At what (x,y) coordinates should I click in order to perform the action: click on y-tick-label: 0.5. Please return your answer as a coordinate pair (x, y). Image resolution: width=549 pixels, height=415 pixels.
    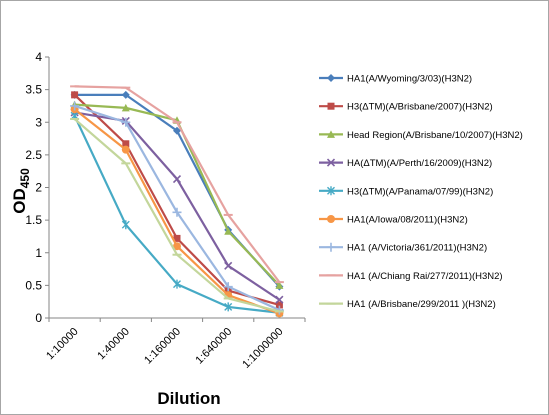
    Looking at the image, I should click on (33, 285).